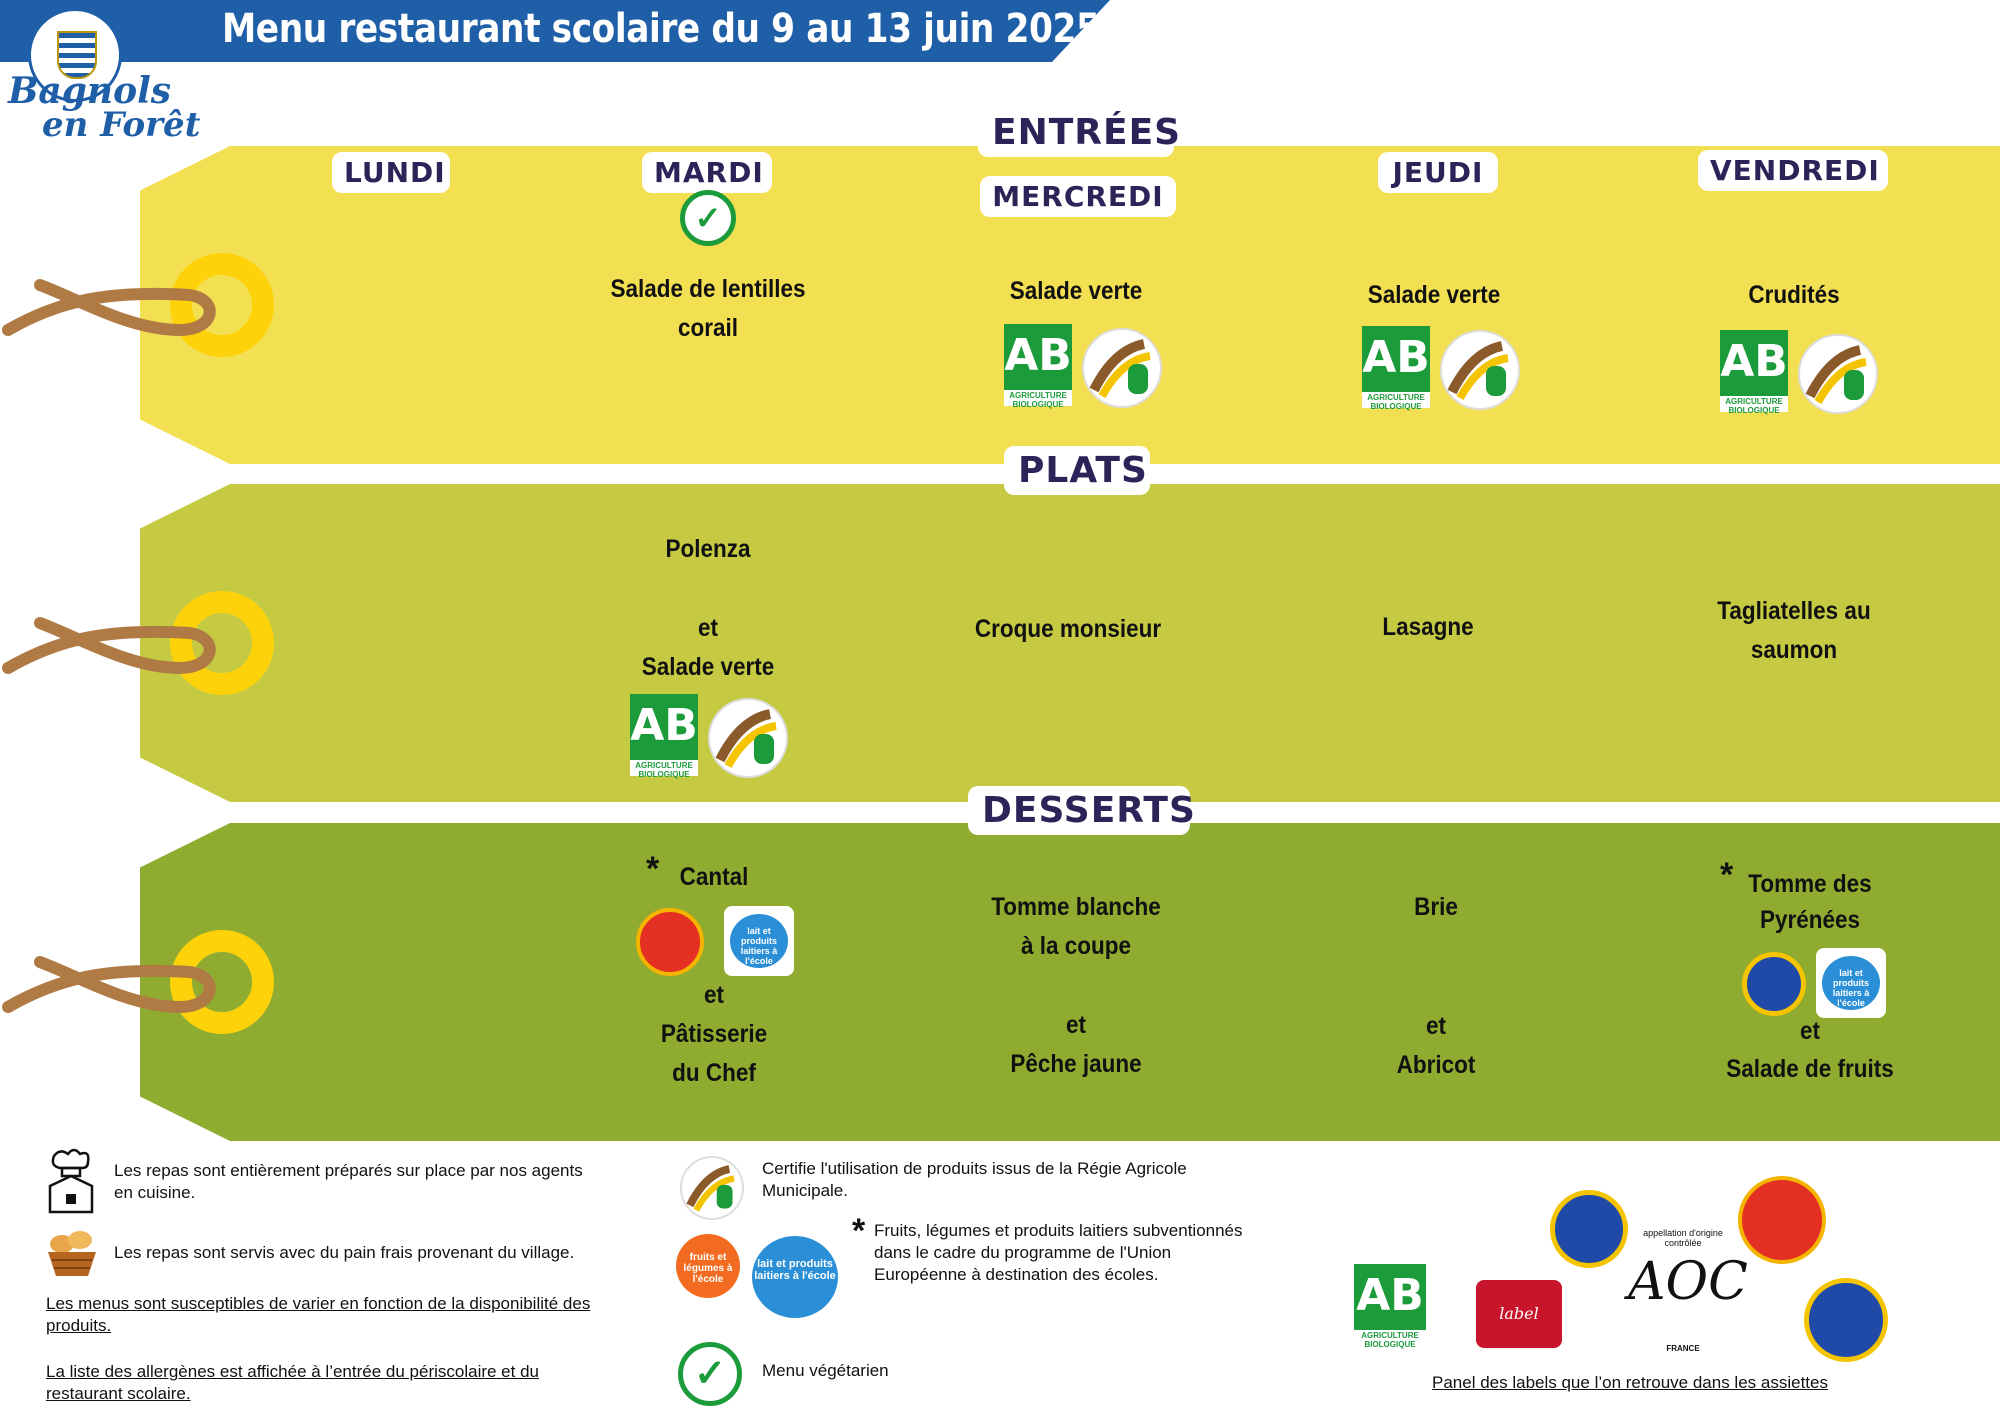 The width and height of the screenshot is (2000, 1416). Describe the element at coordinates (707, 172) in the screenshot. I see `day-mardi: MARDI` at that location.